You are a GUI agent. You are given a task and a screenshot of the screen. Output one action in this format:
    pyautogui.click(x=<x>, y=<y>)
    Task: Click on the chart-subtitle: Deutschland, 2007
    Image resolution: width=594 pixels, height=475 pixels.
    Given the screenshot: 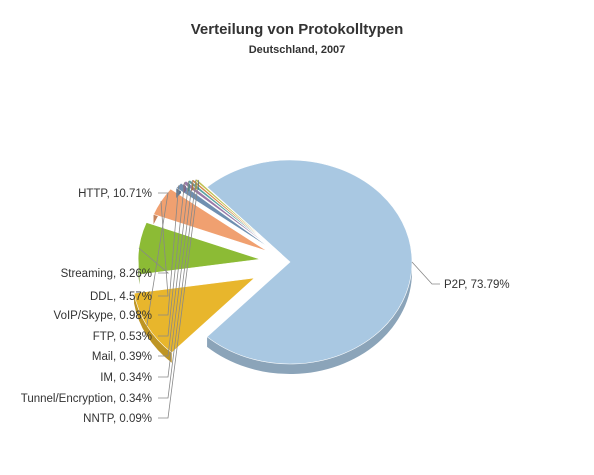 What is the action you would take?
    pyautogui.click(x=297, y=50)
    